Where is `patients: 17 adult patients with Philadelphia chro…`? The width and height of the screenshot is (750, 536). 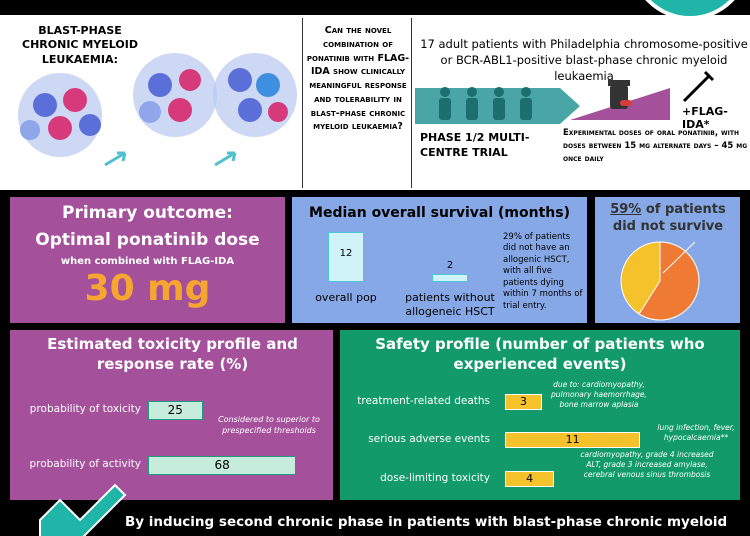
patients: 17 adult patients with Philadelphia chro… is located at coordinates (584, 60).